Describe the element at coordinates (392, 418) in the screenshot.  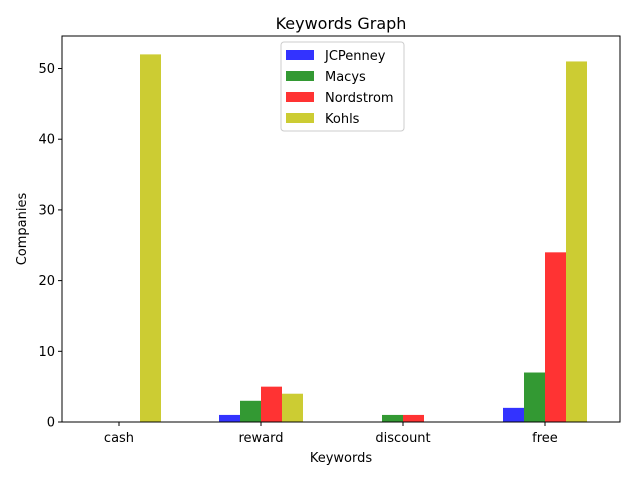
I see `bar-macys-discount` at that location.